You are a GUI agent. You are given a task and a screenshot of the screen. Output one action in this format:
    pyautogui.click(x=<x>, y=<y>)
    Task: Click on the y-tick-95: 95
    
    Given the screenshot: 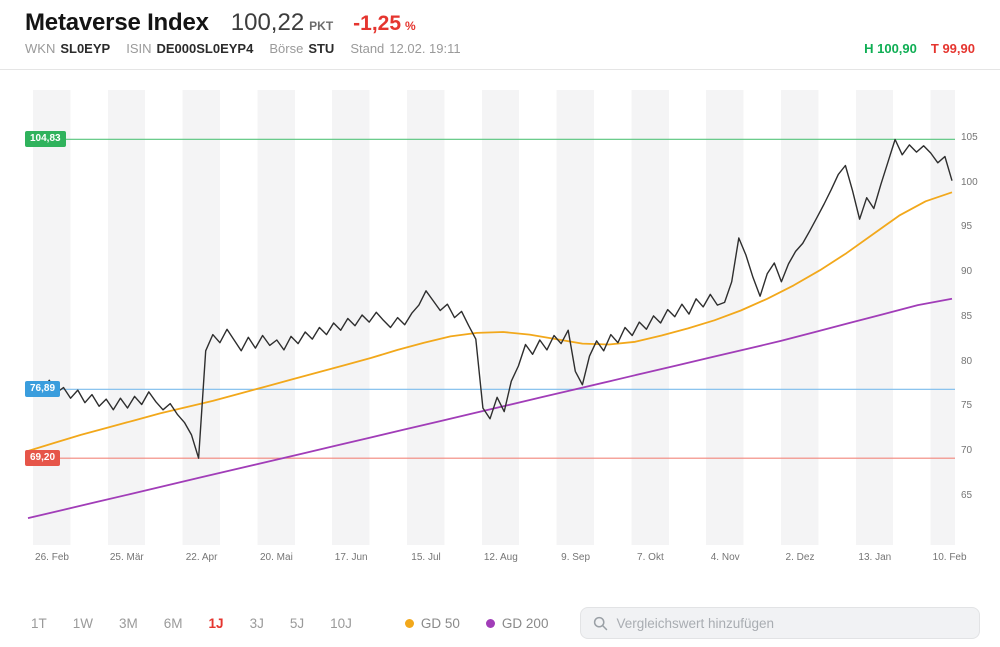 What is the action you would take?
    pyautogui.click(x=967, y=227)
    